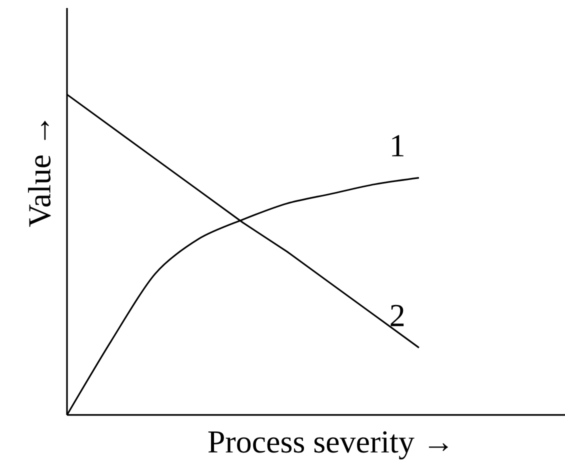 The width and height of the screenshot is (565, 473). I want to click on x-axis-title: Process severity →, so click(328, 445).